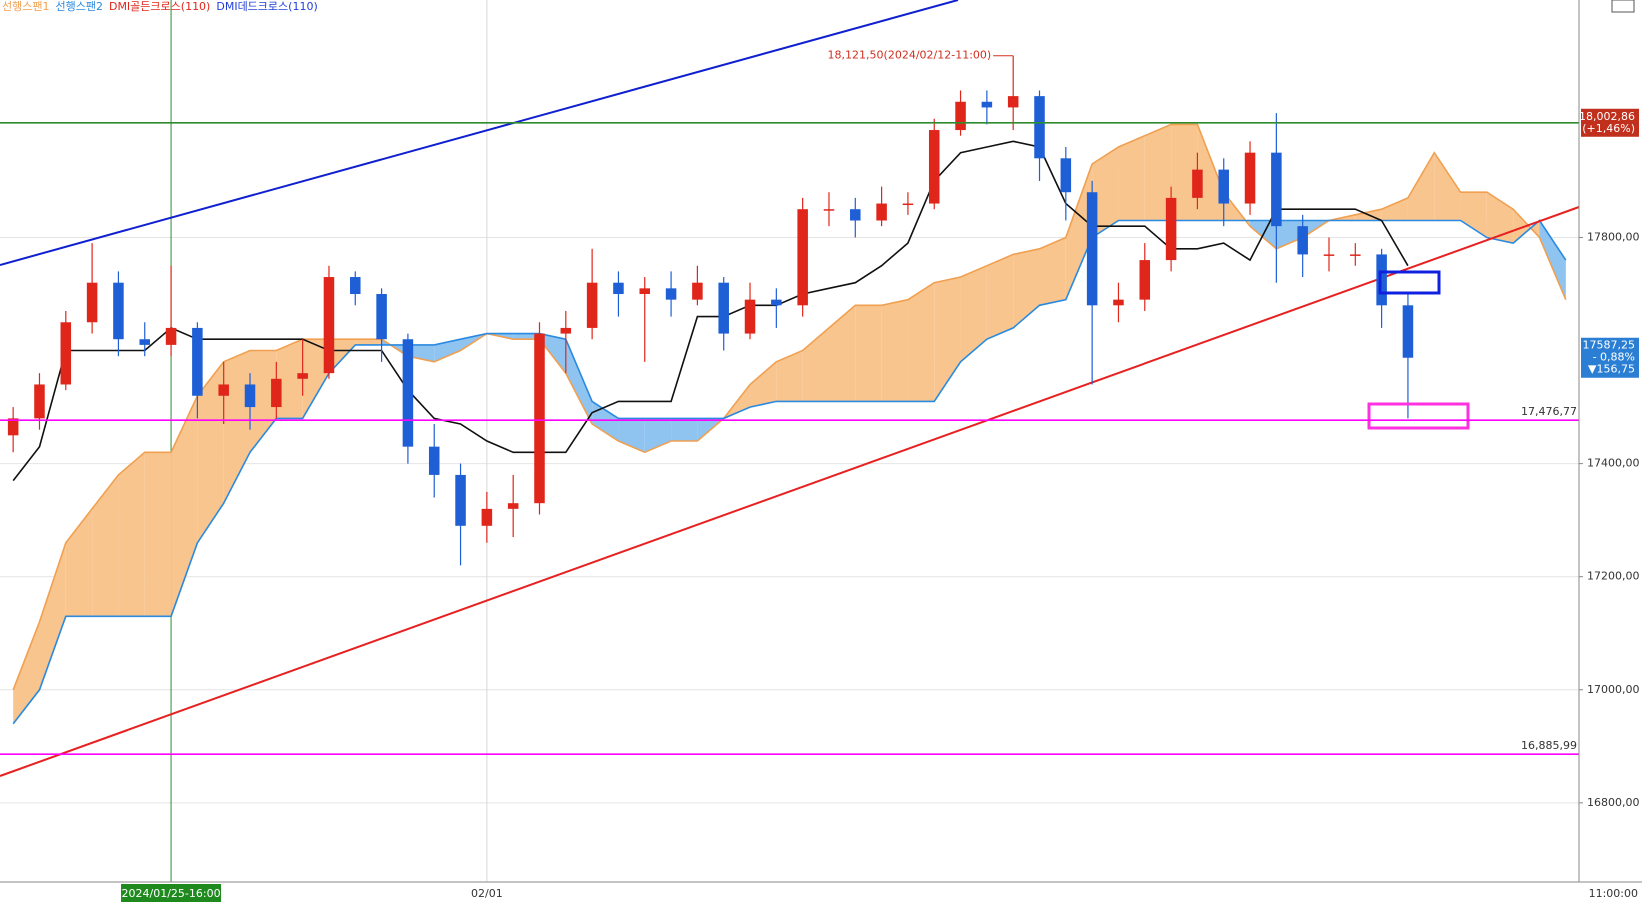 This screenshot has height=906, width=1642. What do you see at coordinates (1613, 689) in the screenshot?
I see `y-tick-label: 17000,00` at bounding box center [1613, 689].